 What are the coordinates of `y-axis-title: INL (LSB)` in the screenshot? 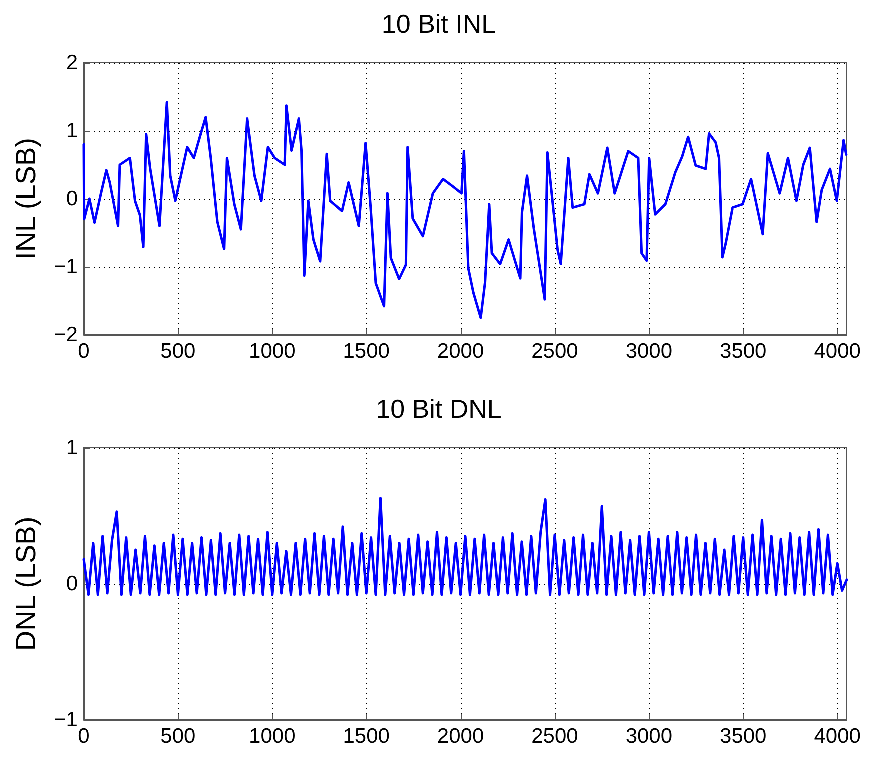 It's located at (26, 199).